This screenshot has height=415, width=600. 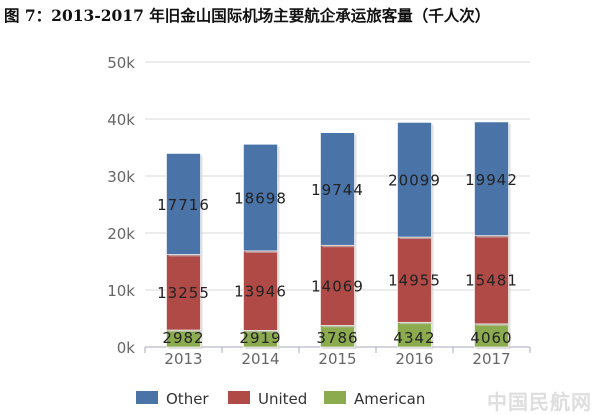 What do you see at coordinates (335, 397) in the screenshot?
I see `legend-swatch-american` at bounding box center [335, 397].